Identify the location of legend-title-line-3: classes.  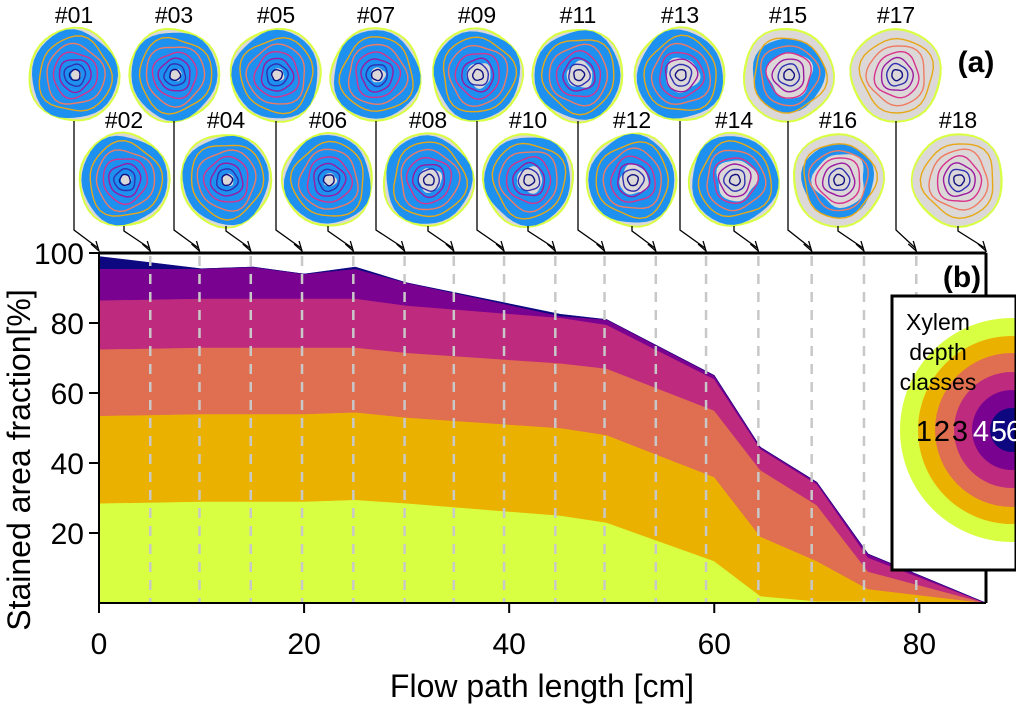
(938, 382).